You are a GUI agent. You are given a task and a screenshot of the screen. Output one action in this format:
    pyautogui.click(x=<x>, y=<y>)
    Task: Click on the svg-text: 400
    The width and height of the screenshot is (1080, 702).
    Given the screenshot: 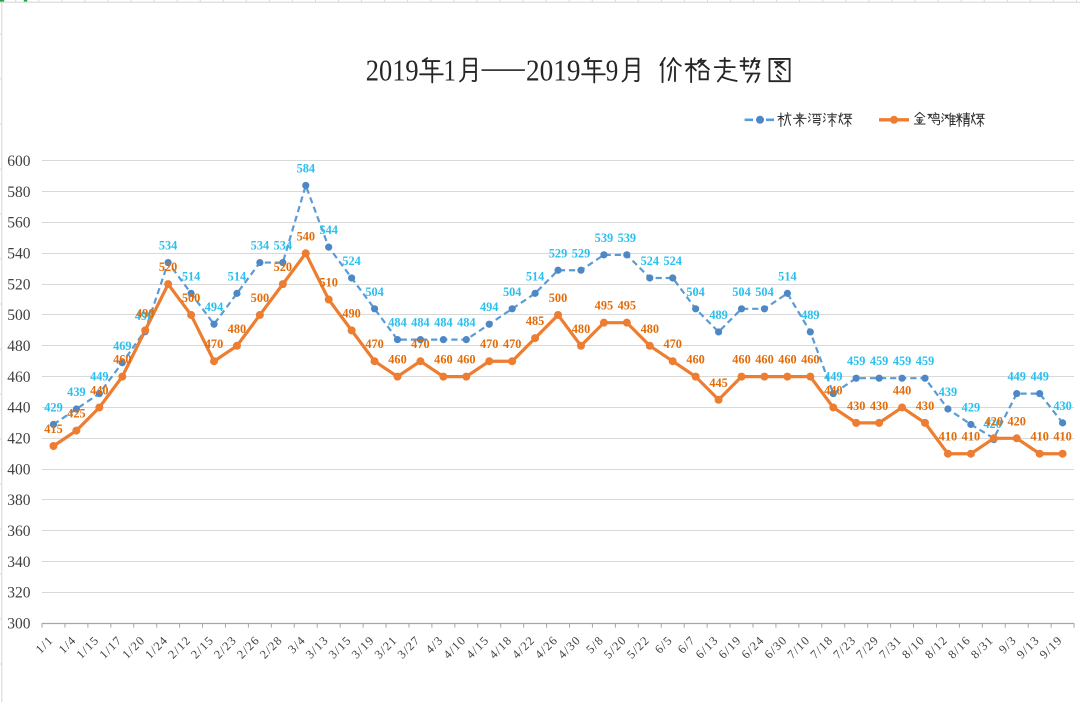 What is the action you would take?
    pyautogui.click(x=19, y=469)
    